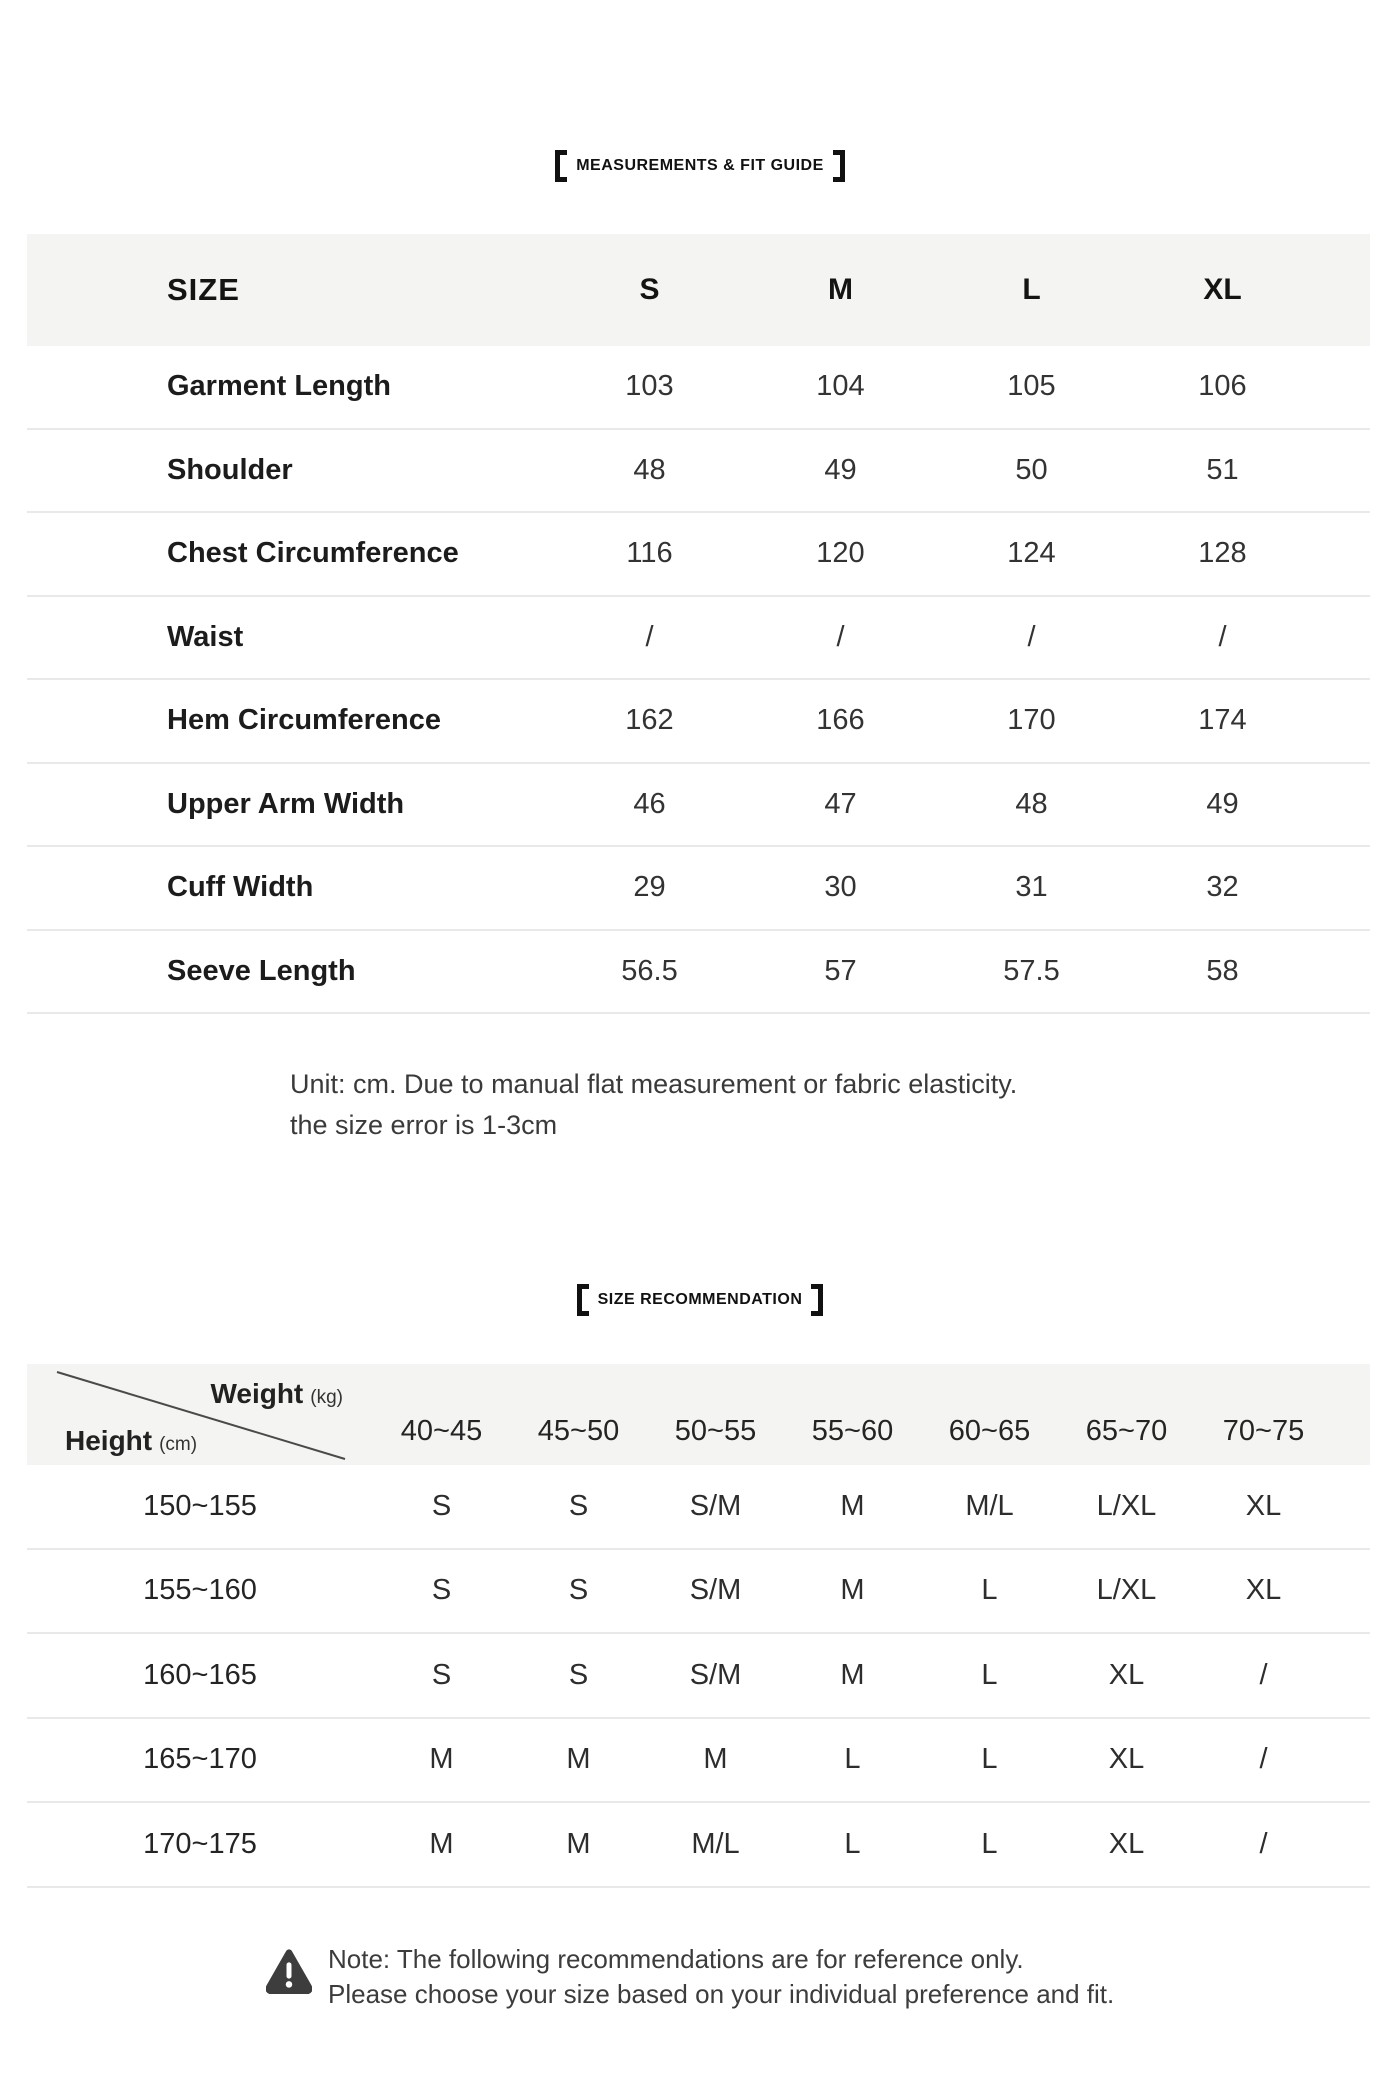 Image resolution: width=1400 pixels, height=2100 pixels. I want to click on measurement-value: 46, so click(649, 803).